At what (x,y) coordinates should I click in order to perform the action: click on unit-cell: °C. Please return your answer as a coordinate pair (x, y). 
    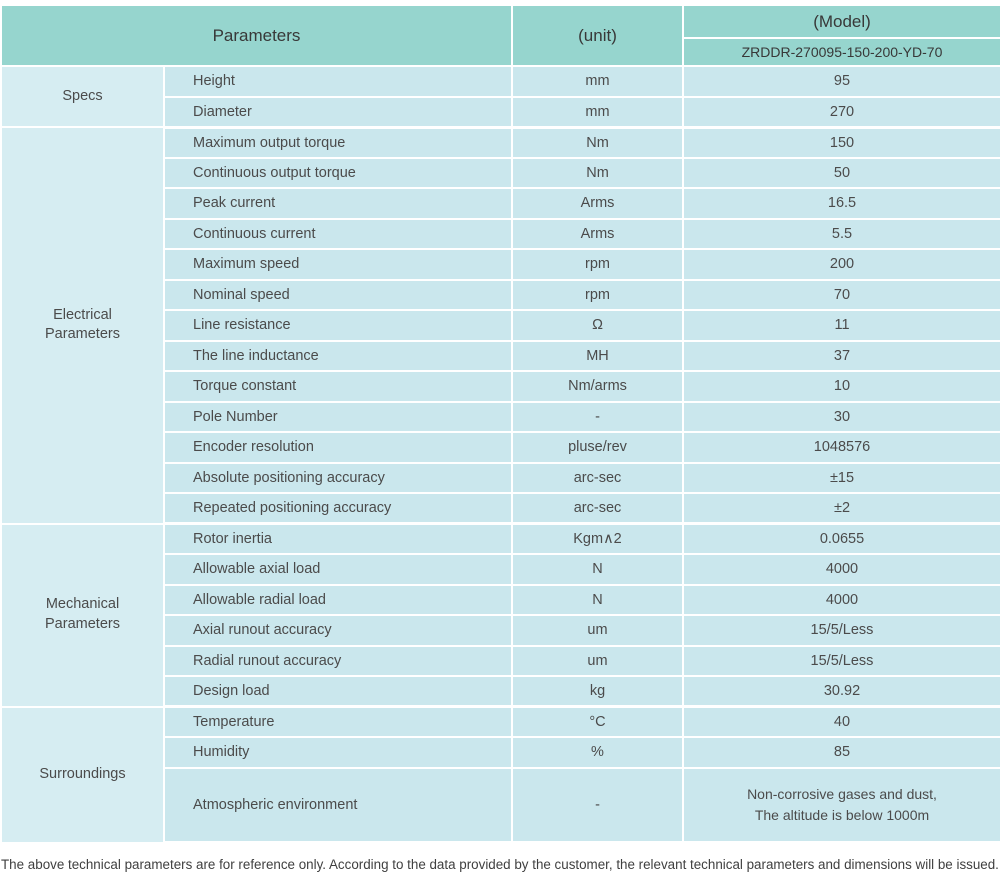
    Looking at the image, I should click on (597, 721).